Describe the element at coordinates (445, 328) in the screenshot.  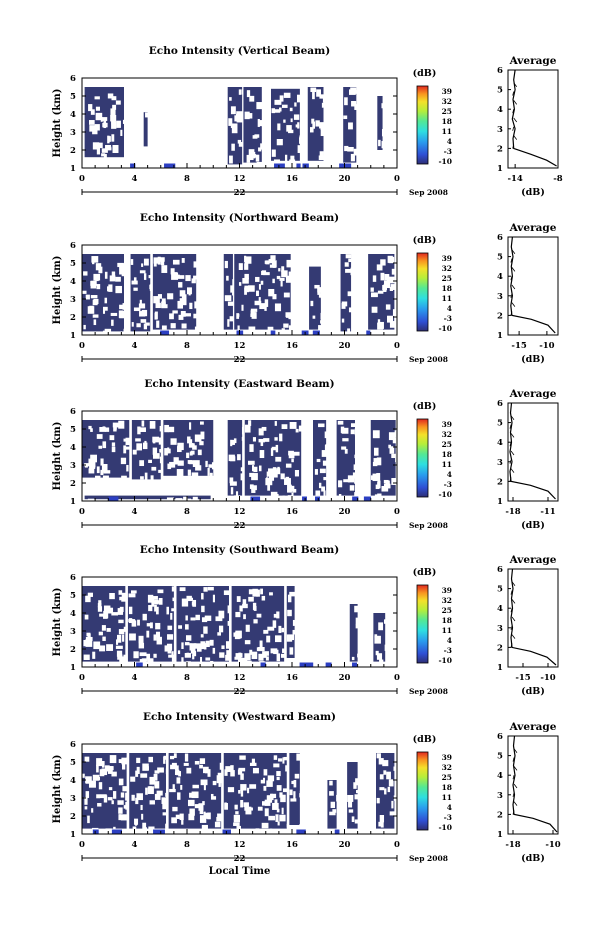
I see `colorbar-tick-label: -10` at that location.